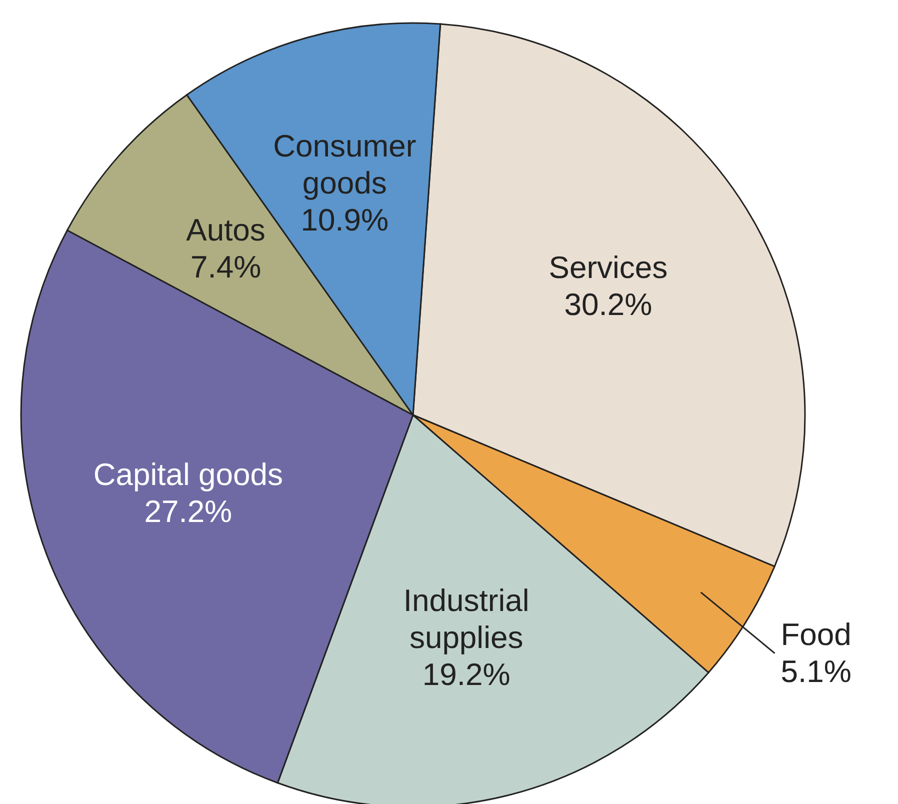 The image size is (898, 804). What do you see at coordinates (226, 230) in the screenshot?
I see `slice-label: Autos` at bounding box center [226, 230].